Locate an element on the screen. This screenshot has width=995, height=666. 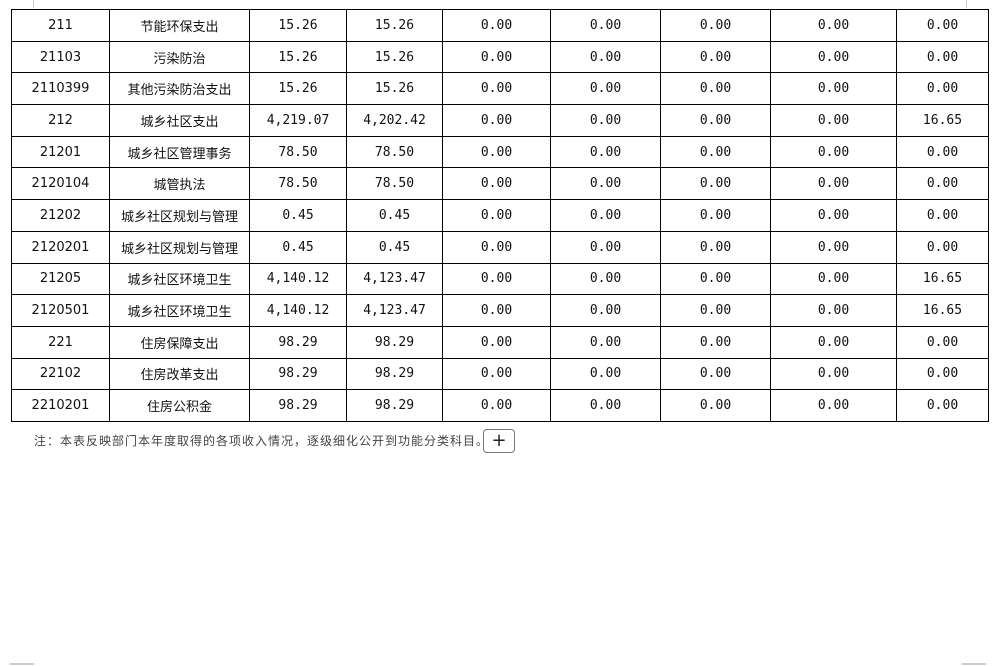
table-row: 21103 污染防治 15.26 15.26 0.00 0.00 0.00 0.00 0.00 is located at coordinates (500, 57).